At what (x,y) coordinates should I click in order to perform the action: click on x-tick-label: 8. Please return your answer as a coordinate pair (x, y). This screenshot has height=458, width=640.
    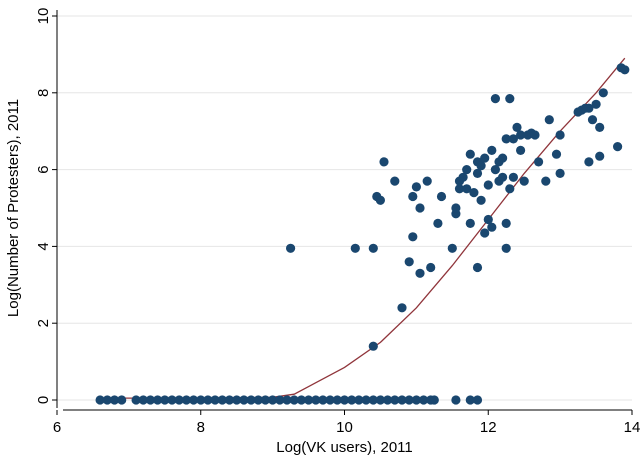
    Looking at the image, I should click on (201, 427).